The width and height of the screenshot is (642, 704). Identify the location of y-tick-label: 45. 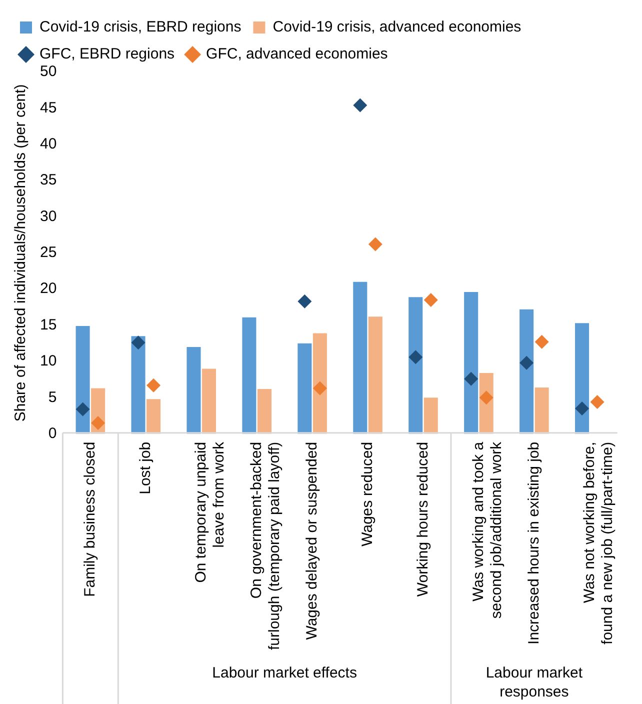
(48, 107).